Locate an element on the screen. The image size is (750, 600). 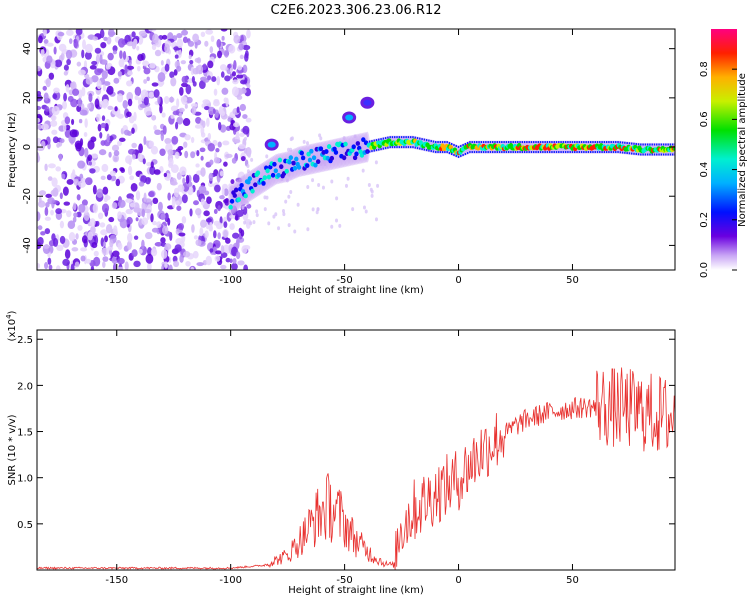
spectrogram-x-tick-label: 50 is located at coordinates (572, 280).